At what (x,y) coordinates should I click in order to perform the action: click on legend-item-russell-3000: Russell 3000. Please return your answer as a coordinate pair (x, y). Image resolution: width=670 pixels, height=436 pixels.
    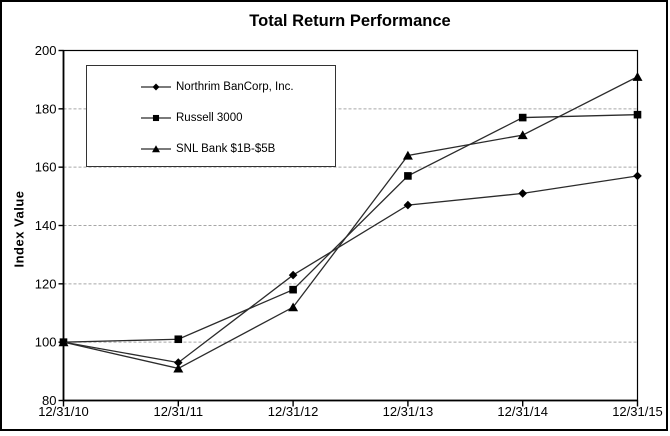
    Looking at the image, I should click on (211, 117).